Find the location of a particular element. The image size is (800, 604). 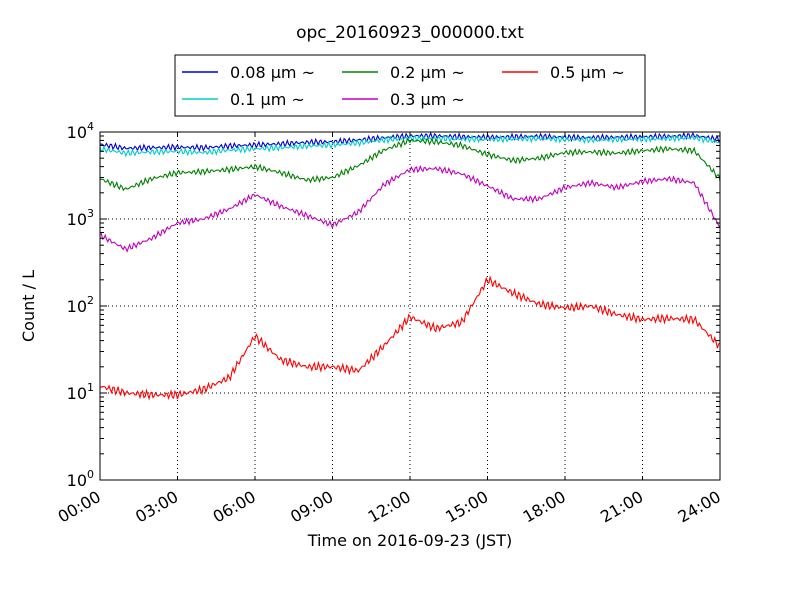

x-tick-label: 12:00 is located at coordinates (389, 507).